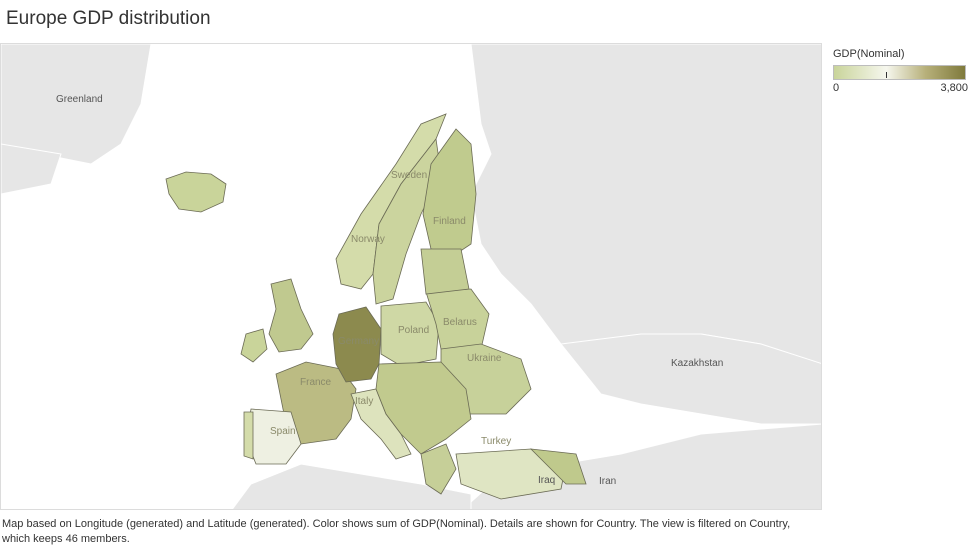 The height and width of the screenshot is (552, 973). Describe the element at coordinates (413, 330) in the screenshot. I see `label-poland: Poland` at that location.